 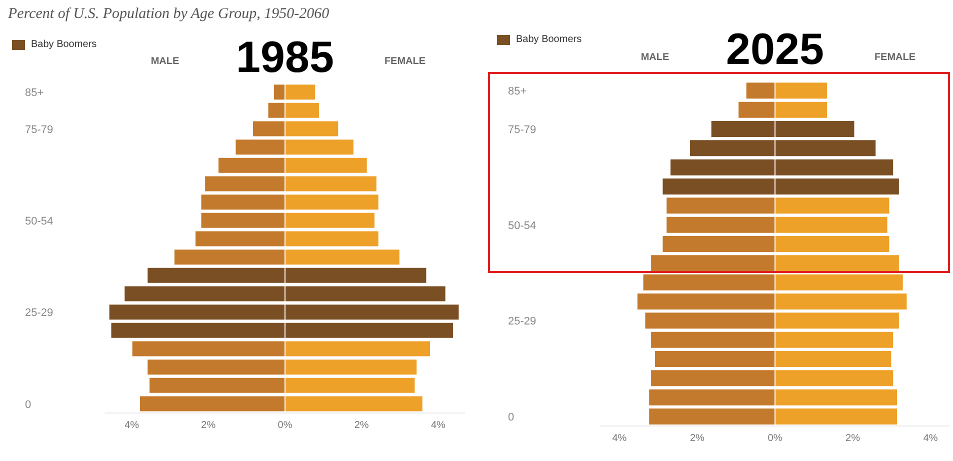 What do you see at coordinates (285, 57) in the screenshot?
I see `chart-subtitle: 1985` at bounding box center [285, 57].